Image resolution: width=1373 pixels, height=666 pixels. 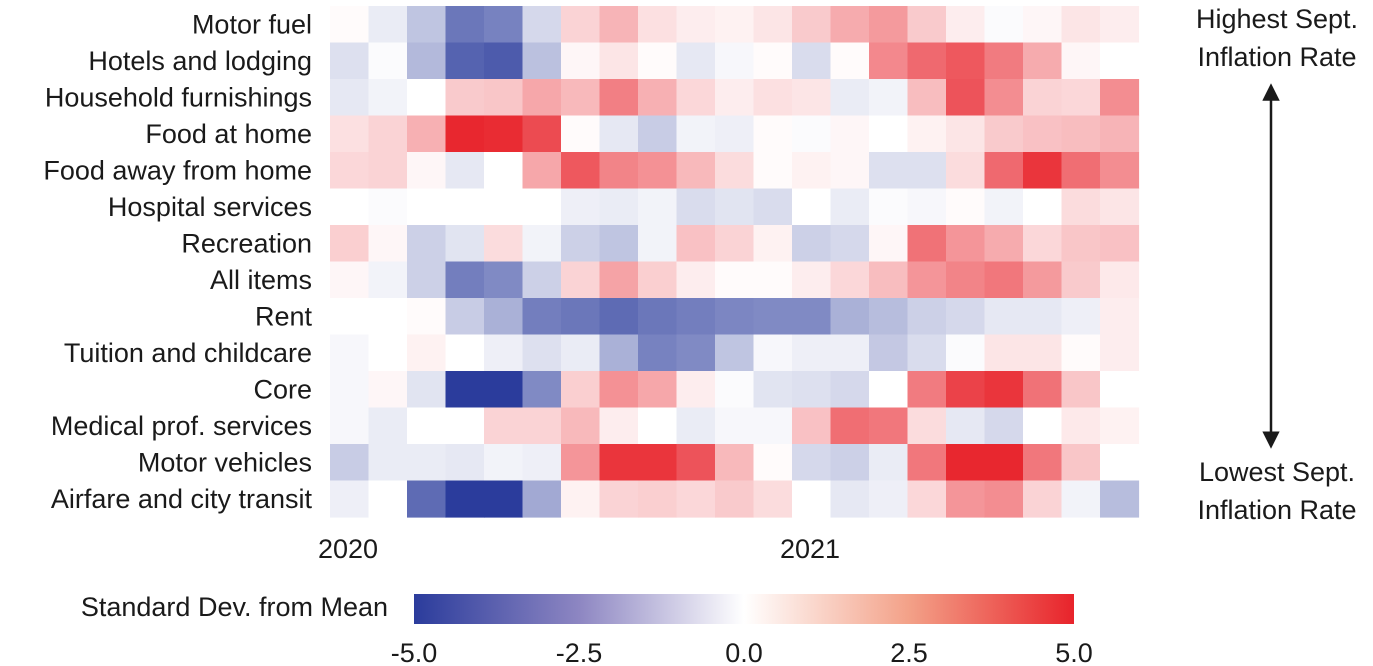 I want to click on colorbar-tick-label: -2.5, so click(x=579, y=652).